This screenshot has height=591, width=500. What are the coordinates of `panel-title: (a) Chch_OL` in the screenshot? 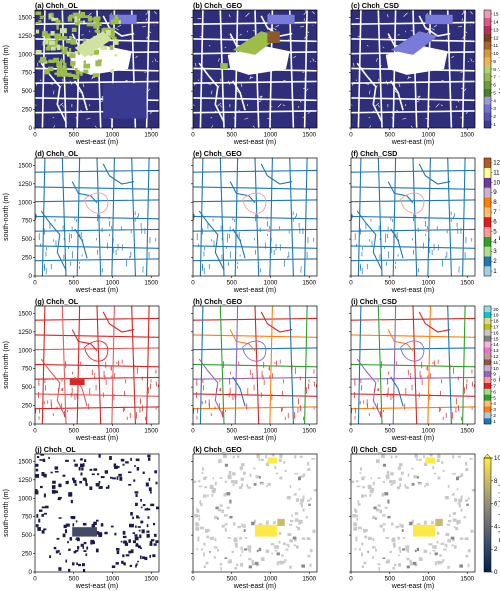 It's located at (56, 5).